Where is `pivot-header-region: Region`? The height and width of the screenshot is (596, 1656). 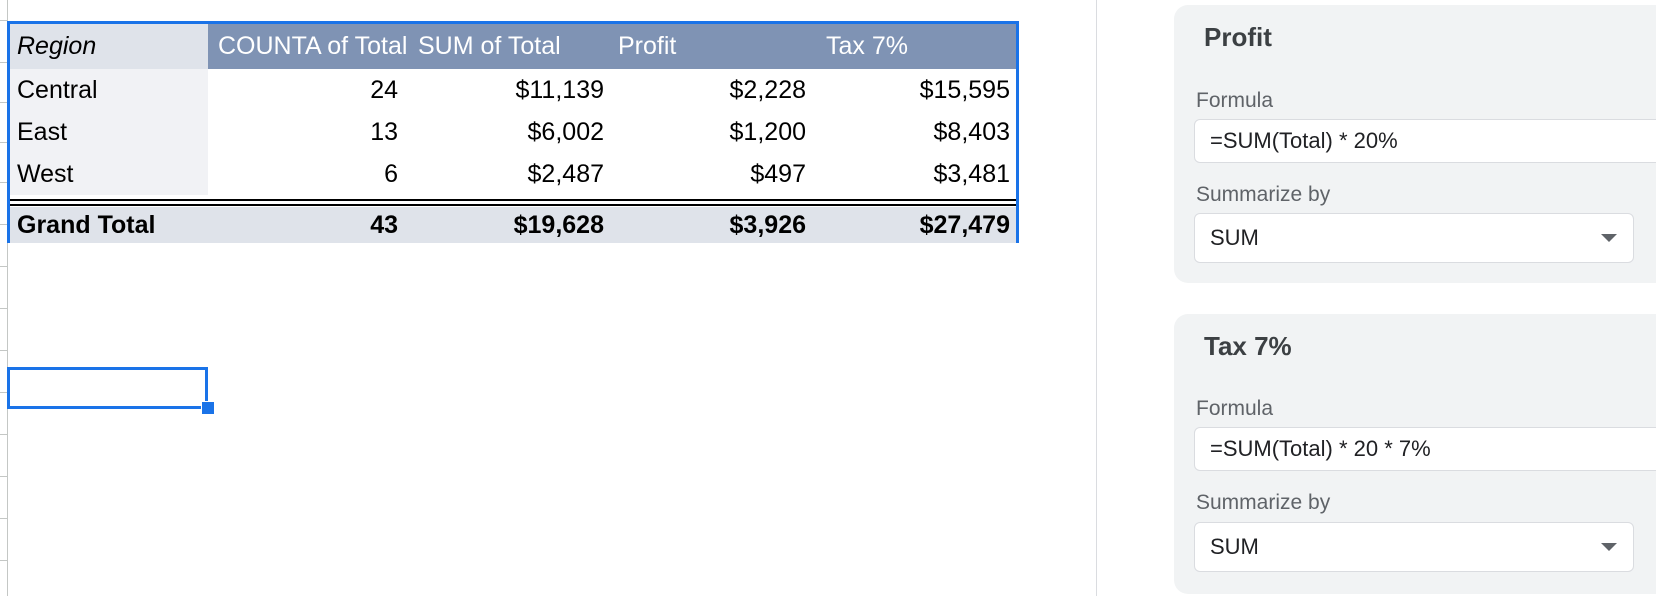 pivot-header-region: Region is located at coordinates (109, 46).